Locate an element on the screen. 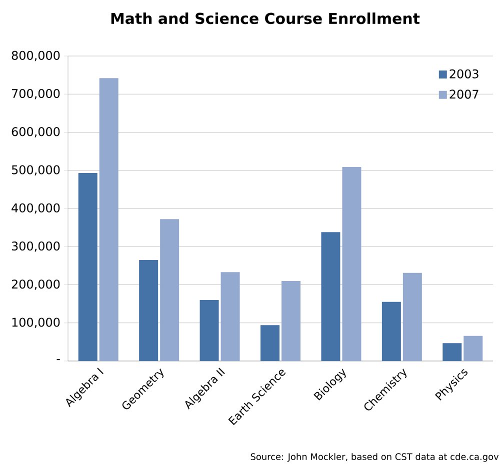 The width and height of the screenshot is (501, 464). legend-label: 2007 is located at coordinates (464, 94).